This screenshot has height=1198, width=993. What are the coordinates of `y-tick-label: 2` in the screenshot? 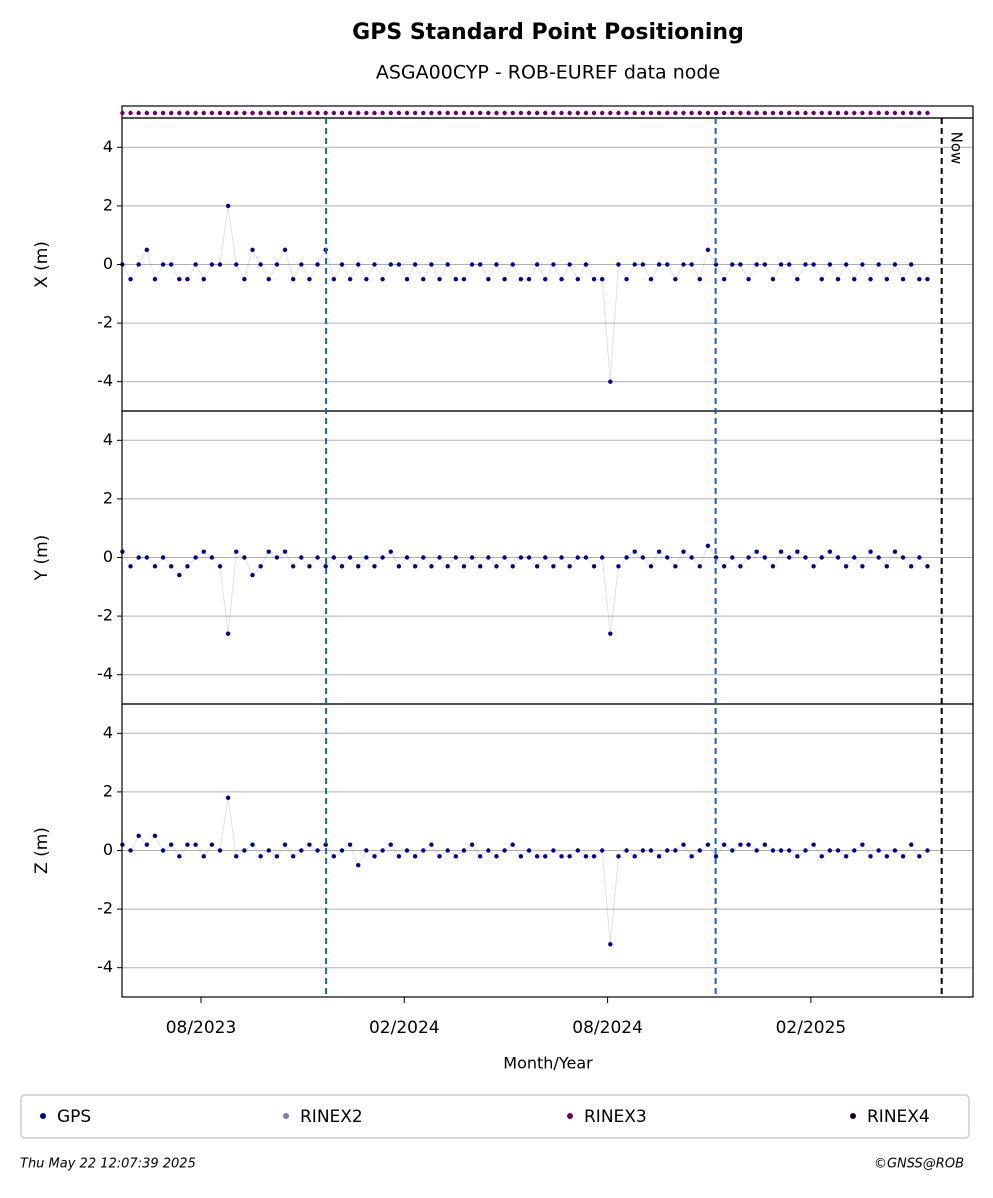 It's located at (108, 790).